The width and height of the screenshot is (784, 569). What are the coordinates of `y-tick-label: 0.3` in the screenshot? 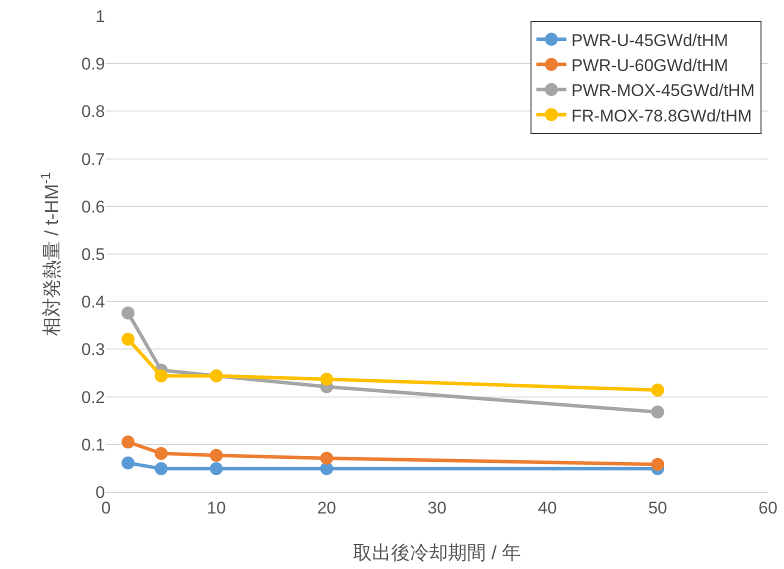 It's located at (93, 350).